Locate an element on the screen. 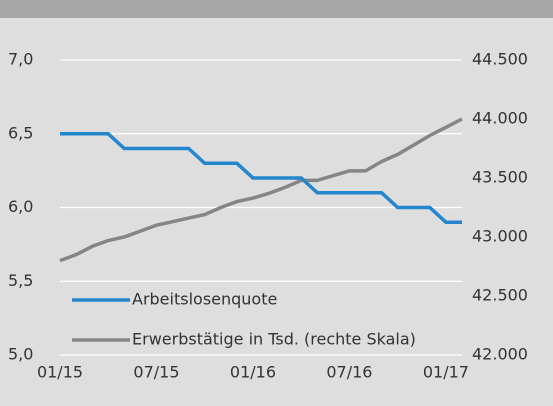  y2-tick-label: 42.000 is located at coordinates (500, 354).